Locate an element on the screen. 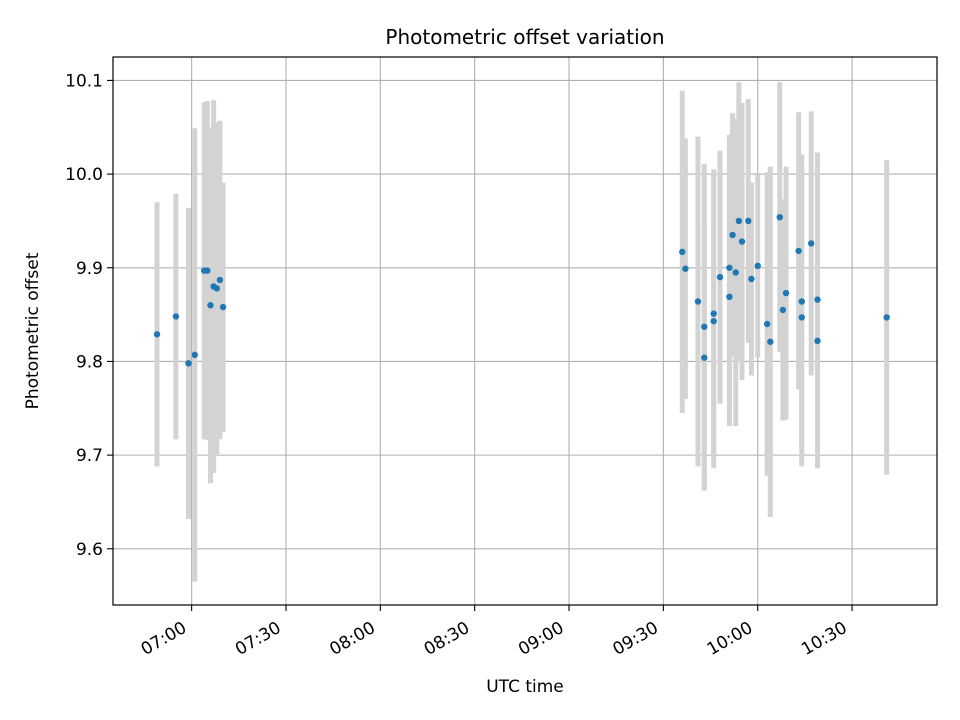 The width and height of the screenshot is (960, 720). y-tick-label: 9.8 is located at coordinates (89, 362).